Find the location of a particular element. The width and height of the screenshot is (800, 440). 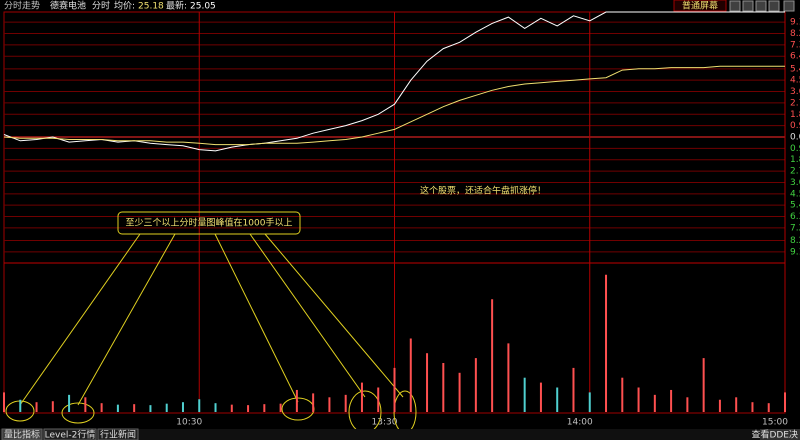

avg-value: 25.18 is located at coordinates (151, 7).